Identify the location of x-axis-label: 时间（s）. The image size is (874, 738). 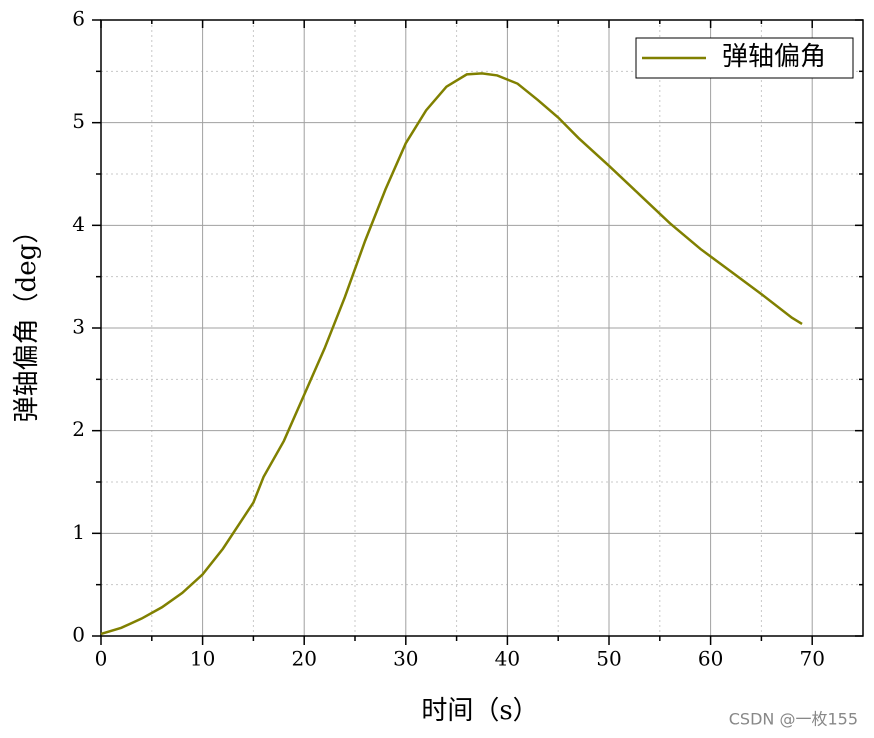
(479, 711).